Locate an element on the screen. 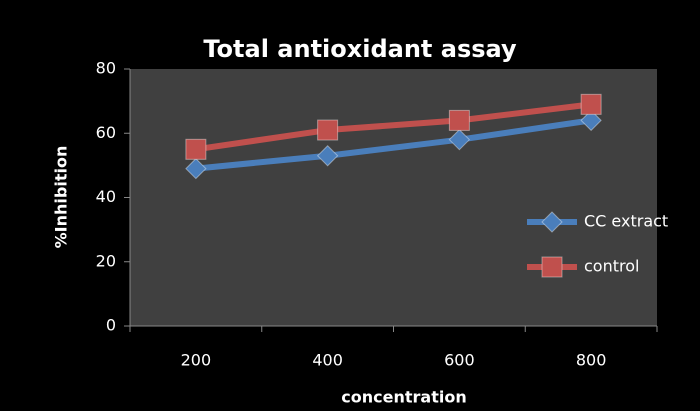 The height and width of the screenshot is (411, 700). y-tick-label: 40 is located at coordinates (106, 196).